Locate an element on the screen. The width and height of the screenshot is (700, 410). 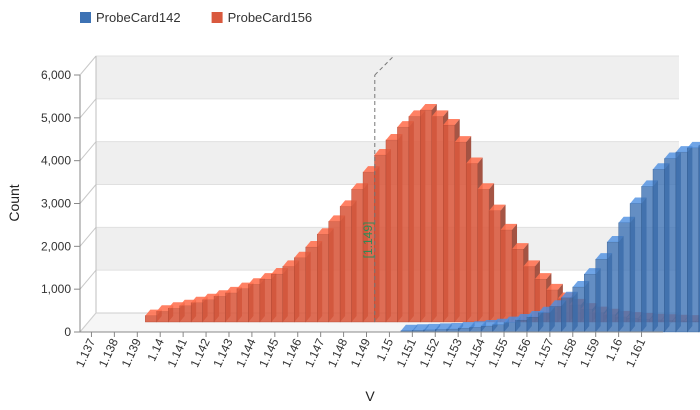
x-tick-label: 1.152 is located at coordinates (430, 352).